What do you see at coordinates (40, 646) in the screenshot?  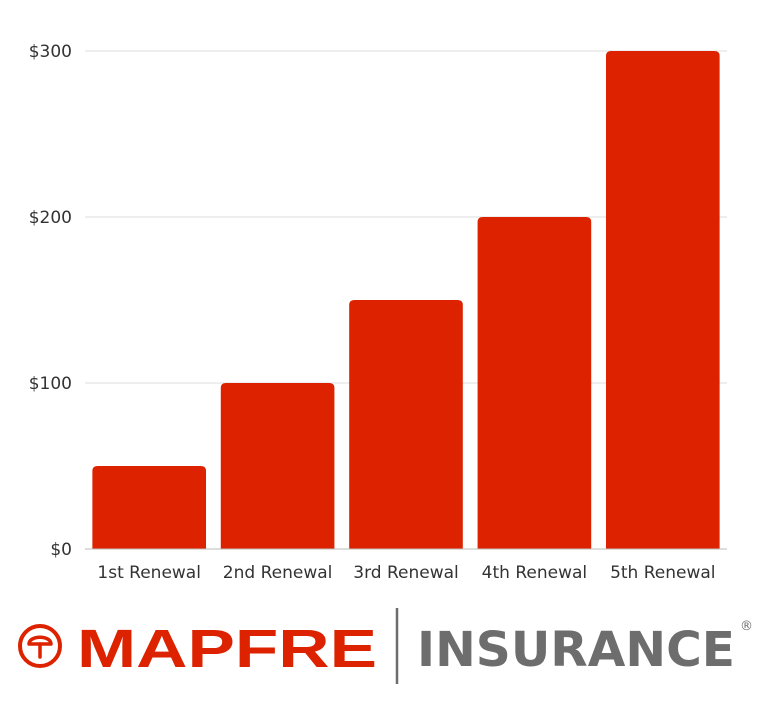 I see `mapfre-emblem-icon` at bounding box center [40, 646].